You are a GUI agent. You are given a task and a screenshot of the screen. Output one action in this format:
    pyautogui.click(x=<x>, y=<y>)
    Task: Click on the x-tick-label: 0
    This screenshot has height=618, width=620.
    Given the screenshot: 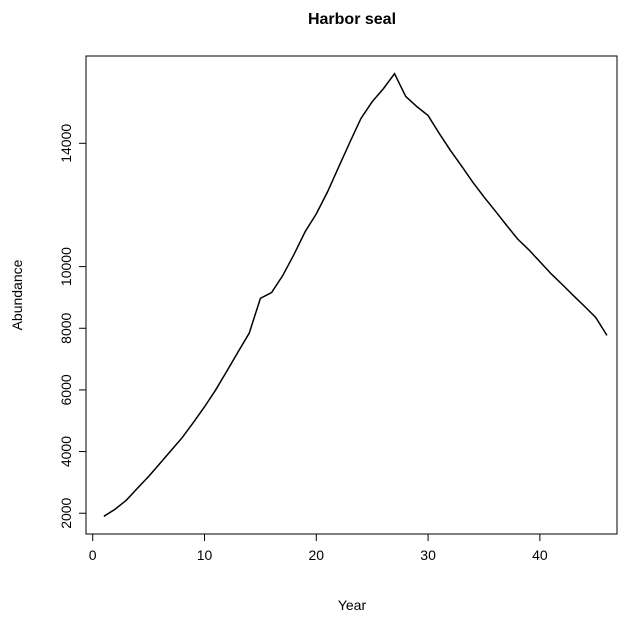 What is the action you would take?
    pyautogui.click(x=93, y=555)
    